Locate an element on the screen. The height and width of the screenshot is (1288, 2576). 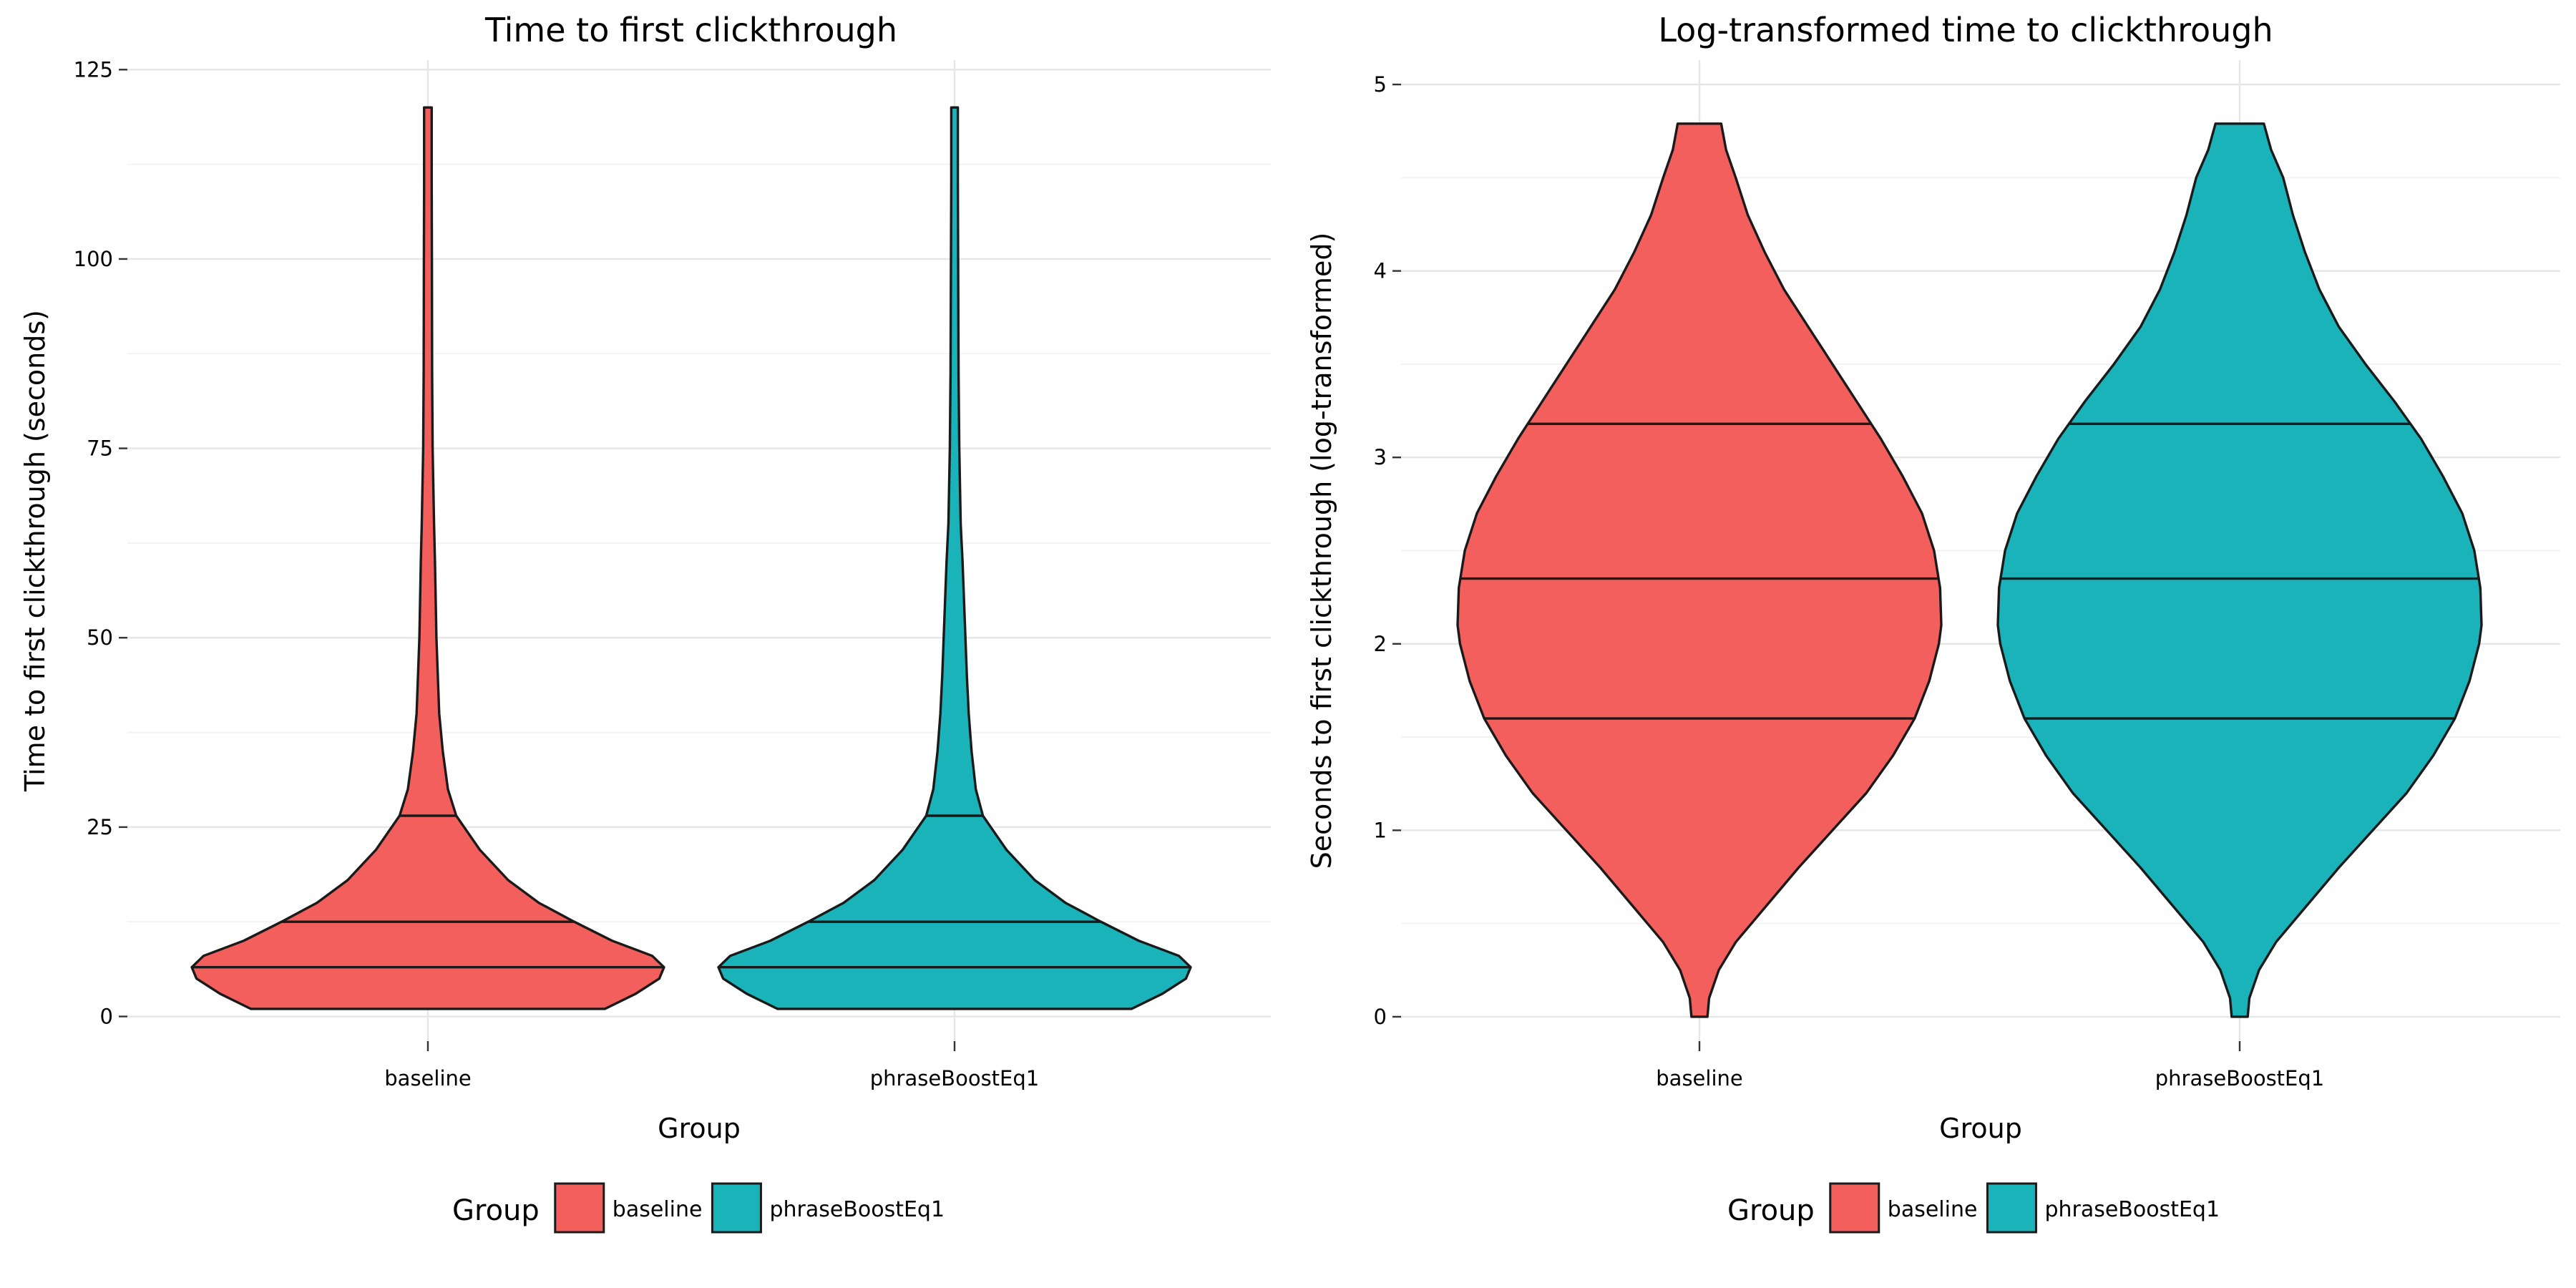
y-axis-label: Time to first clickthrough (seconds) is located at coordinates (35, 551).